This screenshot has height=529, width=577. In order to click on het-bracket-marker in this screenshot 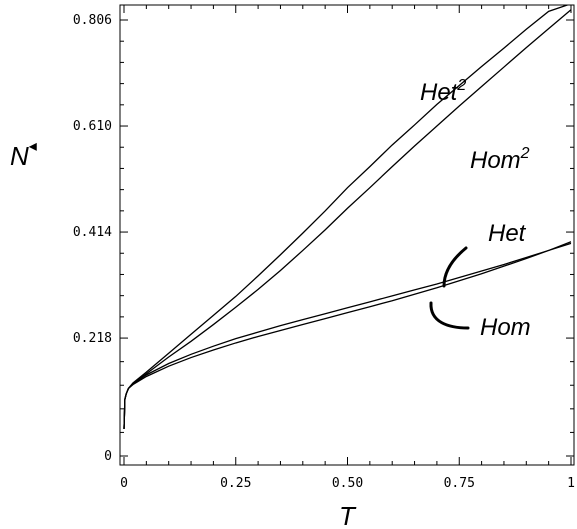, I will do `click(455, 267)`.